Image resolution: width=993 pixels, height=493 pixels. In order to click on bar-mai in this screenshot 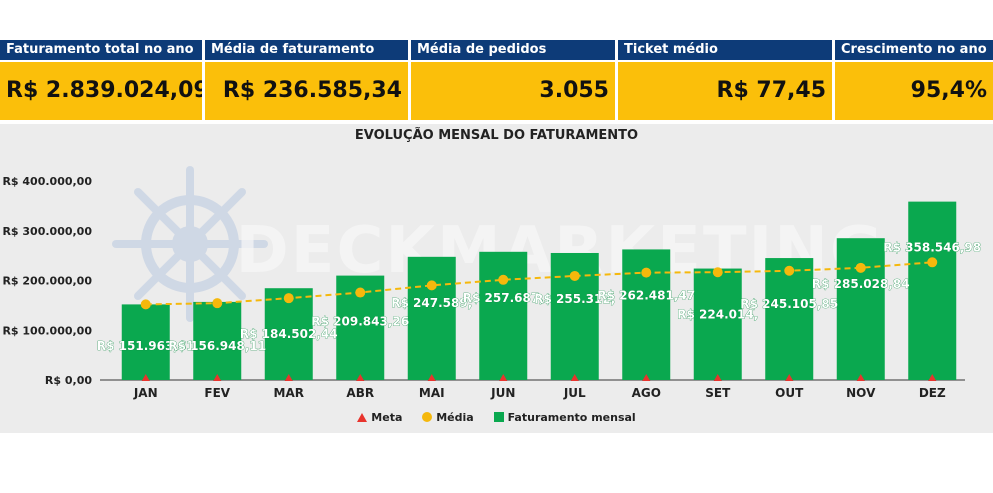, I will do `click(431, 318)`.